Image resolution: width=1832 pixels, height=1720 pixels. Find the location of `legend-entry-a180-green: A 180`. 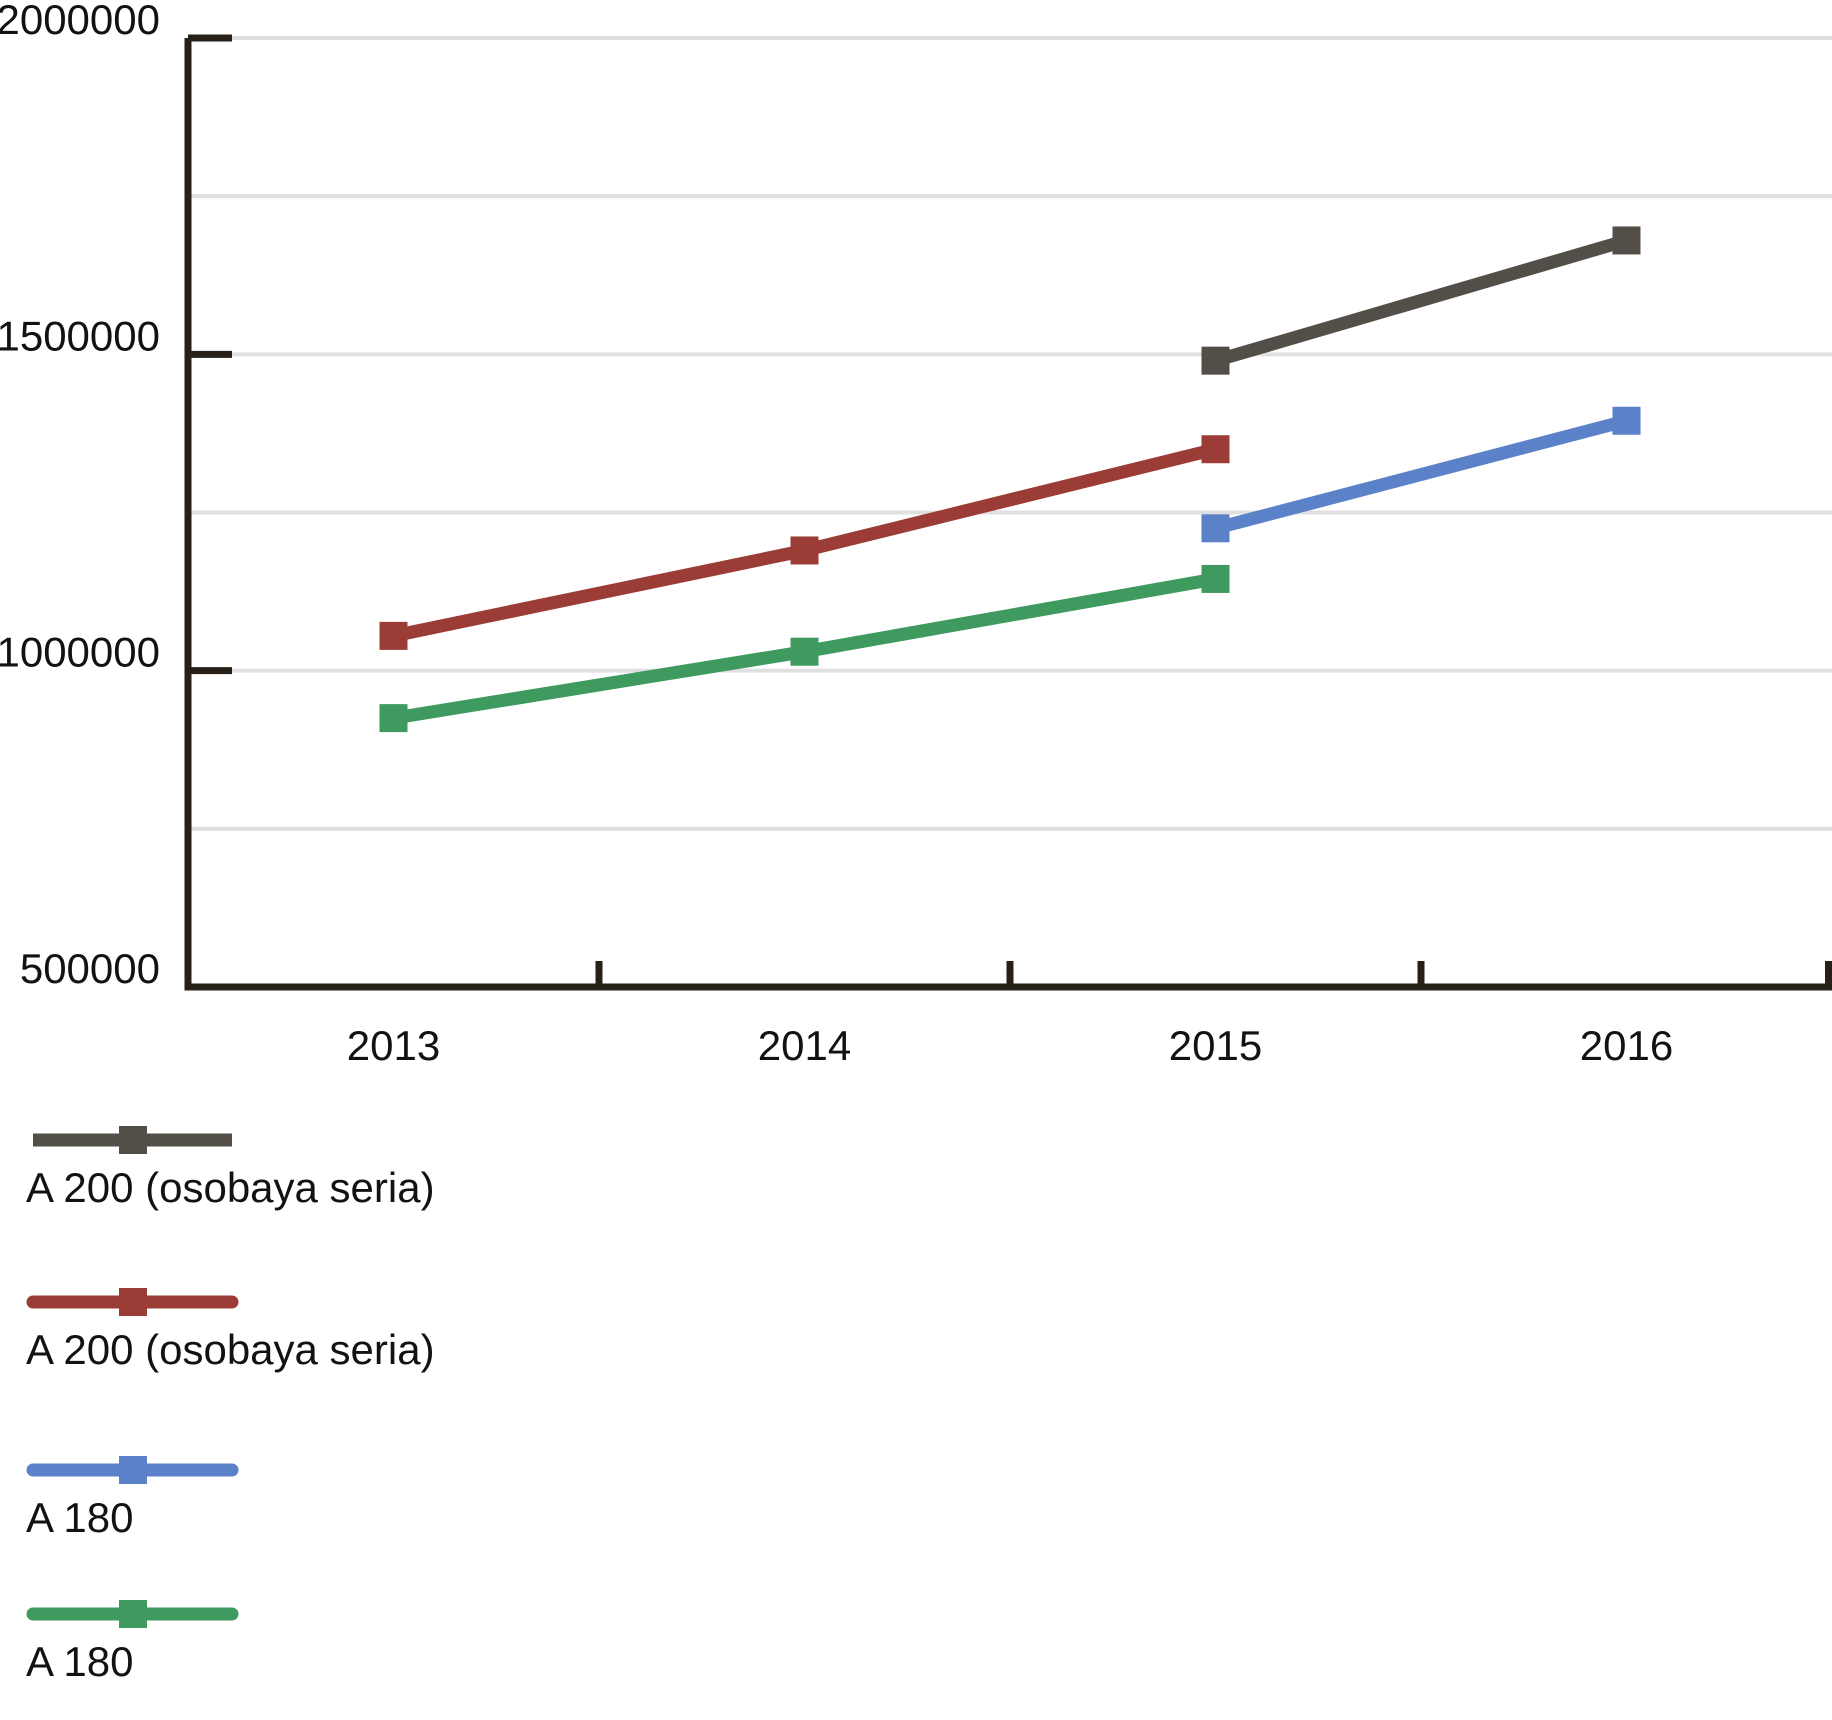

legend-entry-a180-green: A 180 is located at coordinates (326, 1642).